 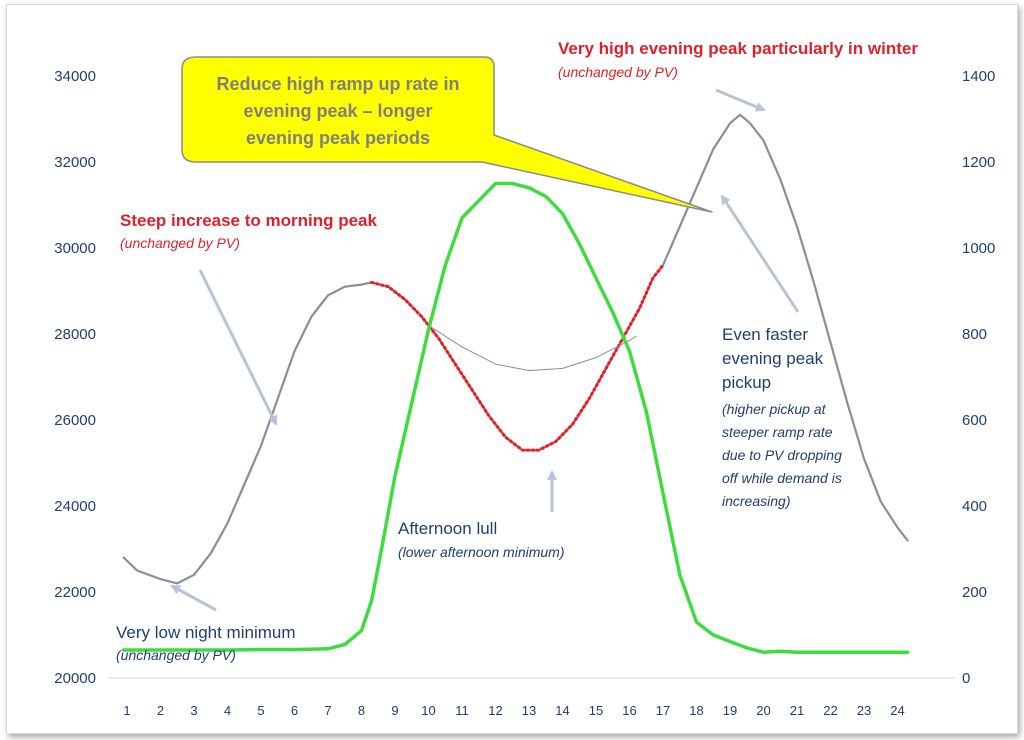 What do you see at coordinates (864, 710) in the screenshot?
I see `x-tick-label: 23` at bounding box center [864, 710].